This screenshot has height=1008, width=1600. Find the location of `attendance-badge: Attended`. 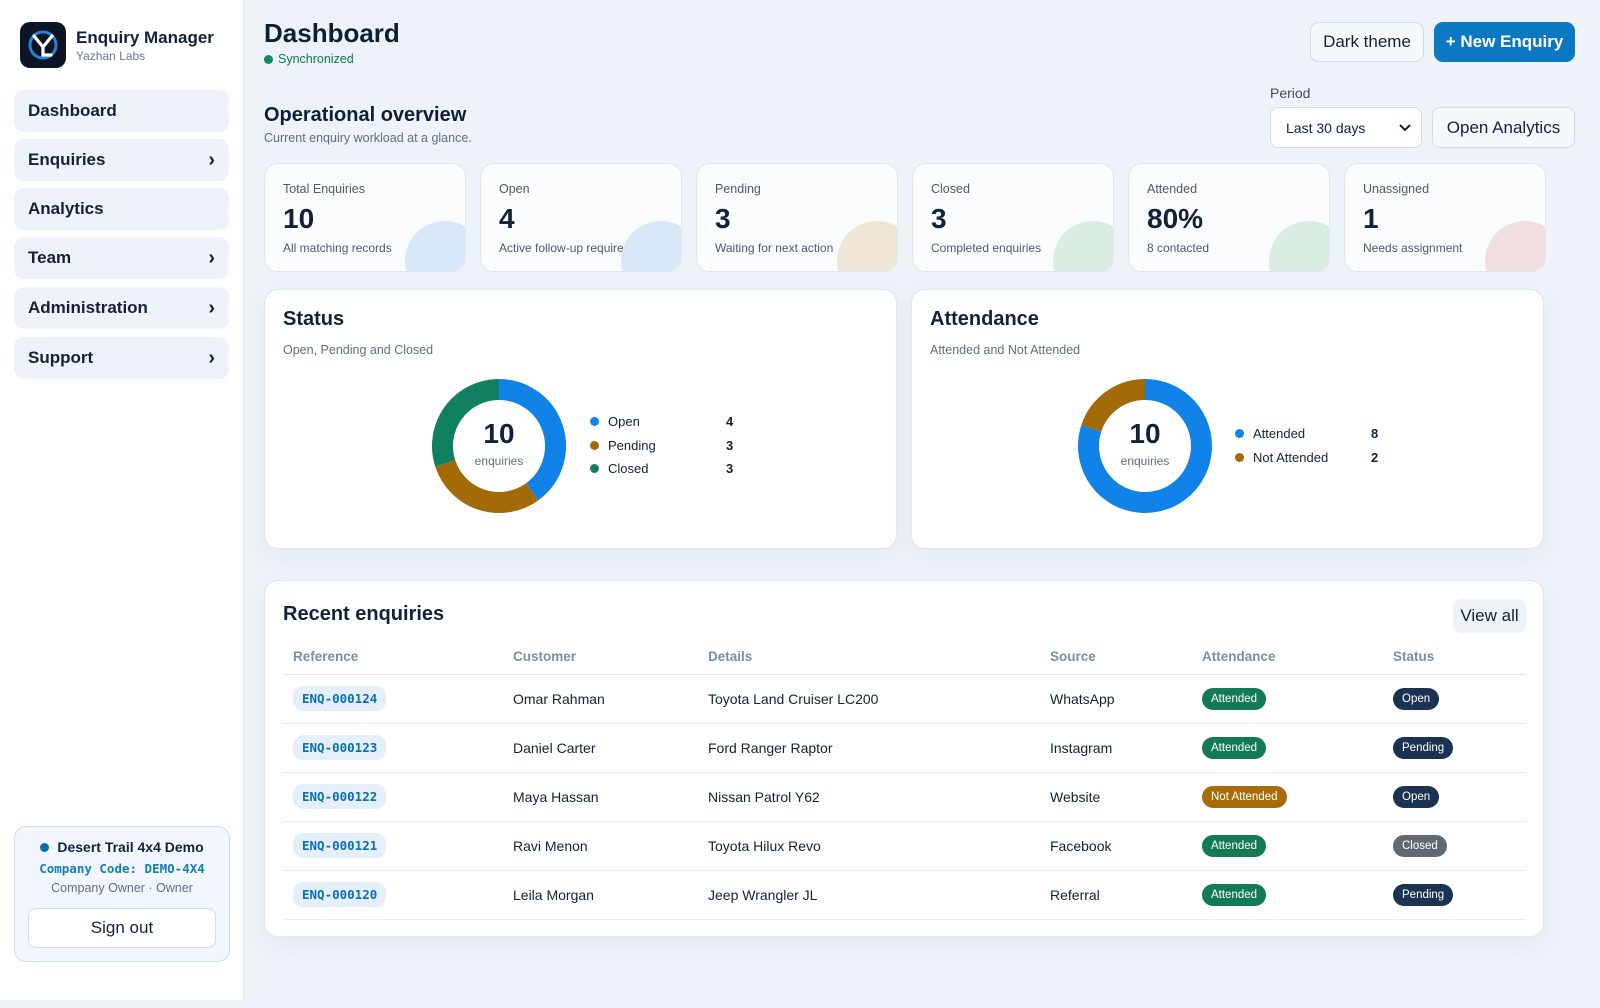

attendance-badge: Attended is located at coordinates (1234, 894).